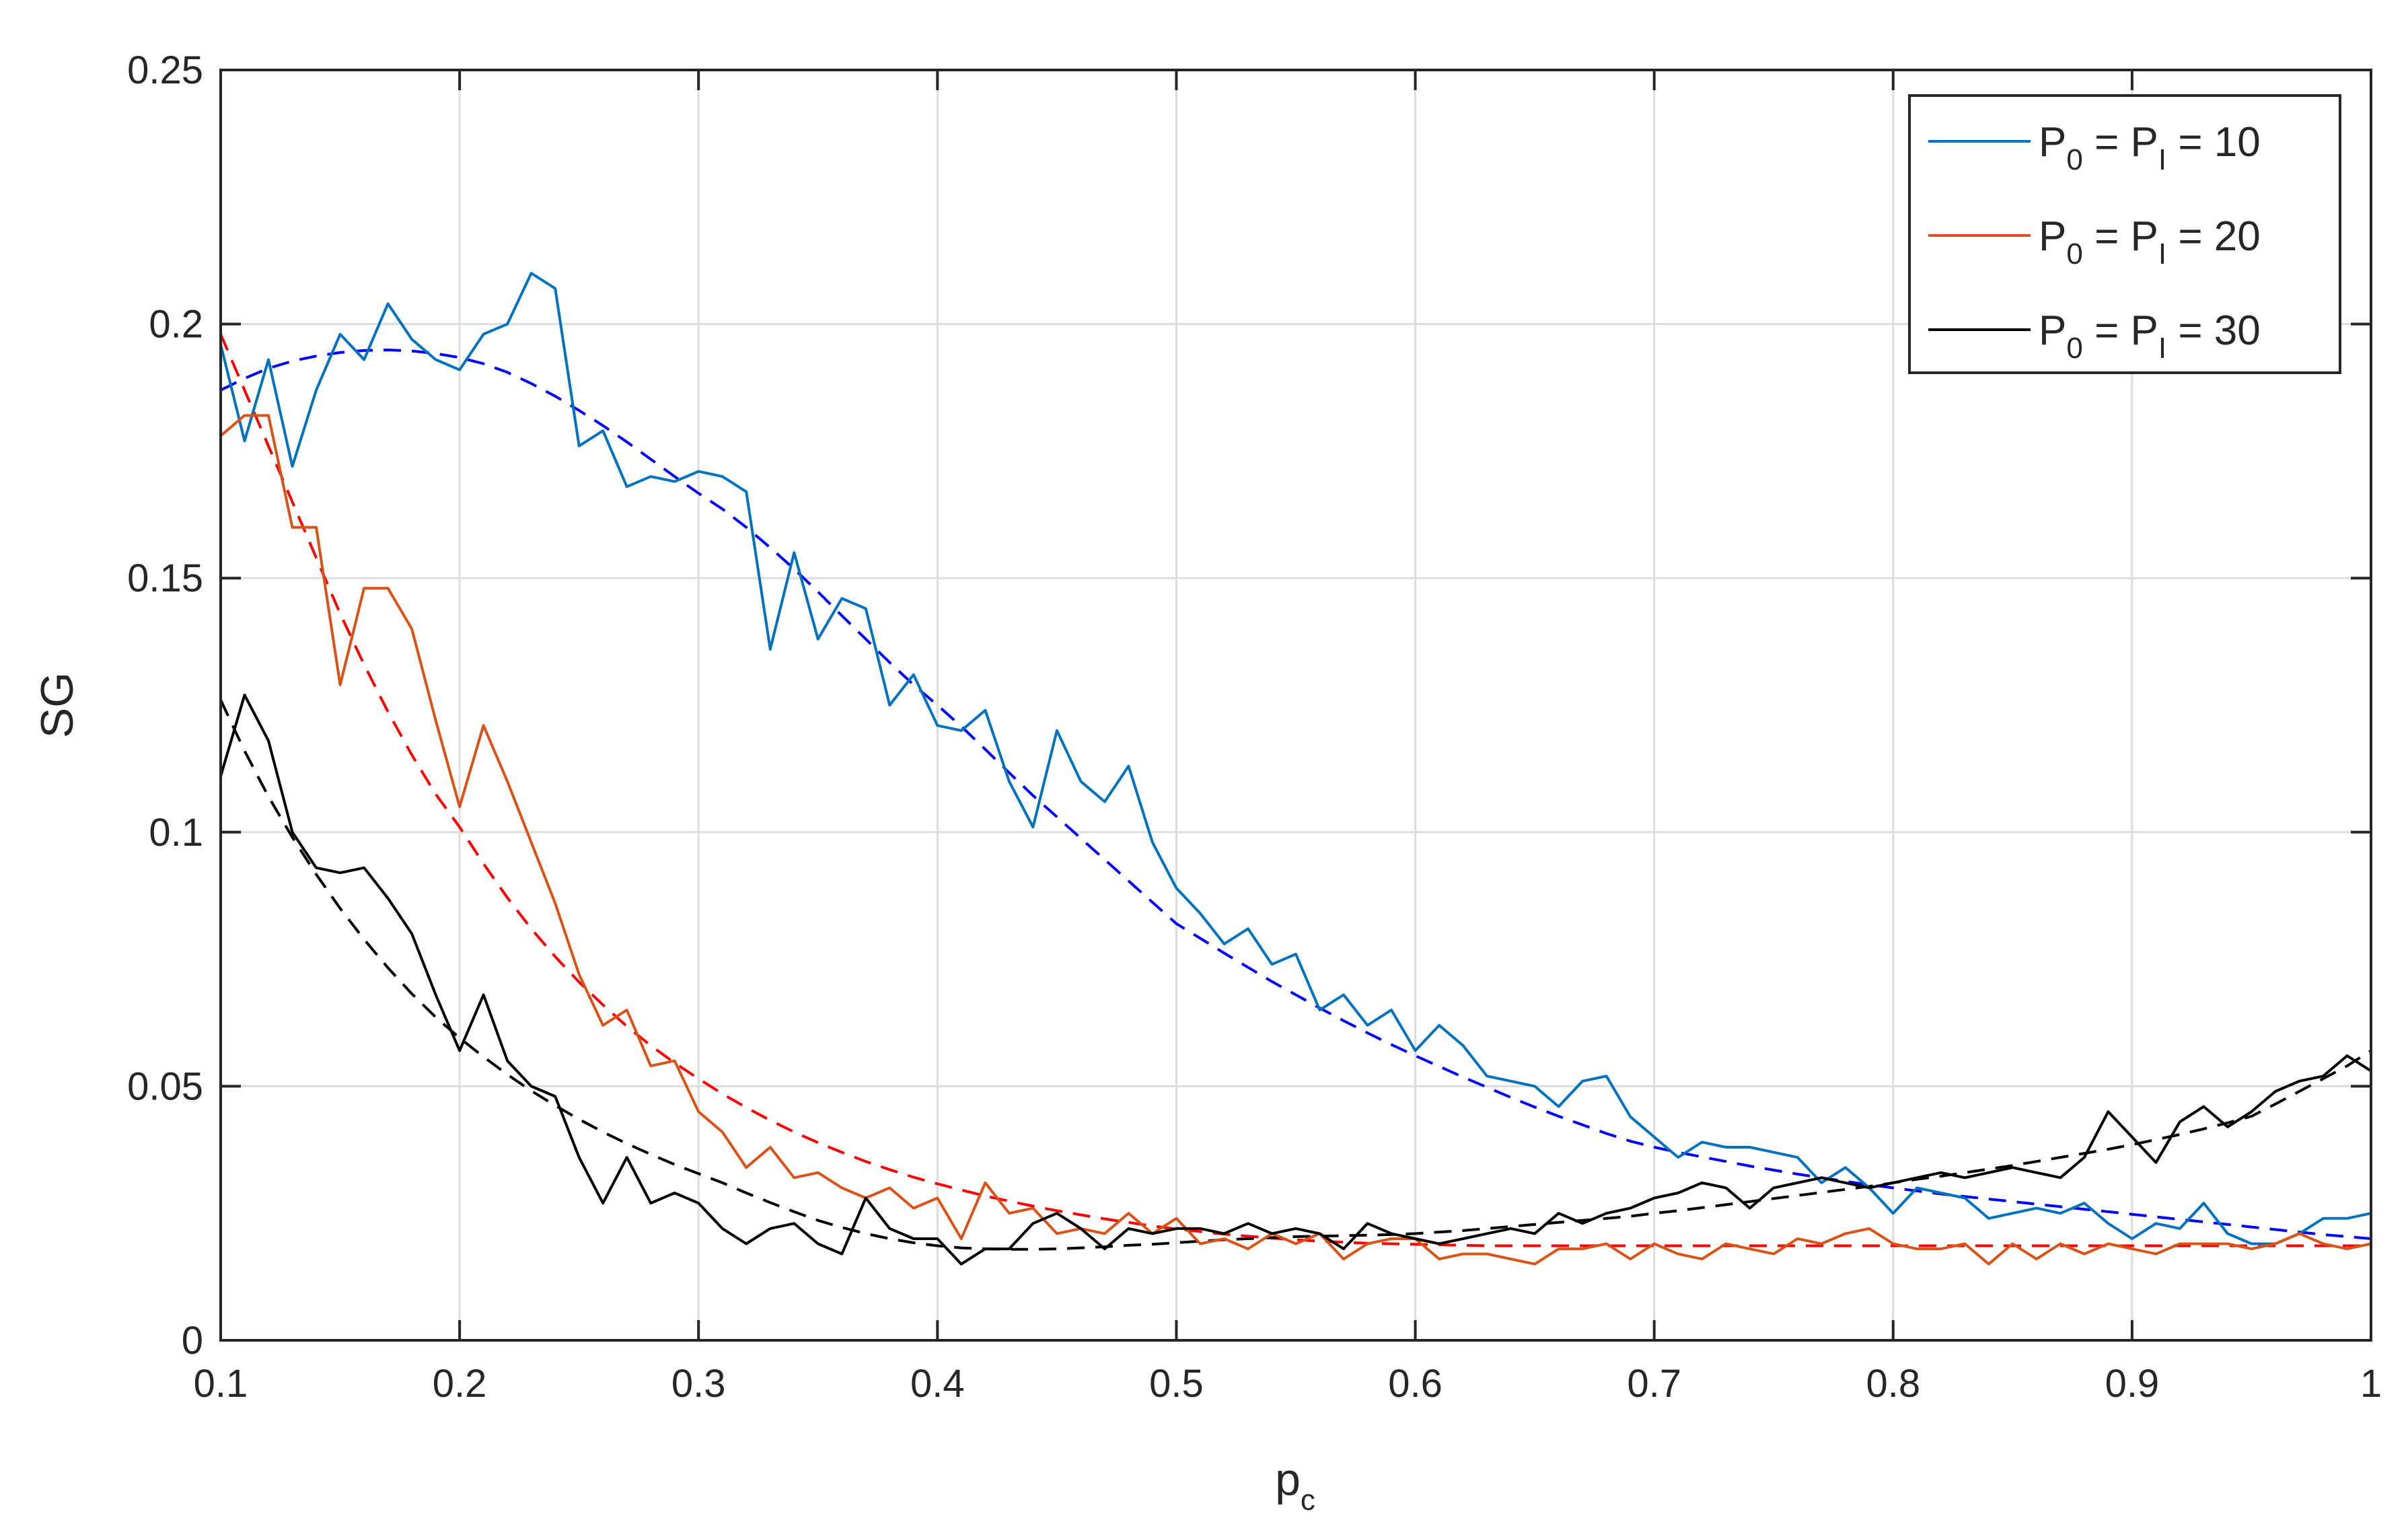 The image size is (2408, 1524). I want to click on x-tick-label: 0.8, so click(1893, 1384).